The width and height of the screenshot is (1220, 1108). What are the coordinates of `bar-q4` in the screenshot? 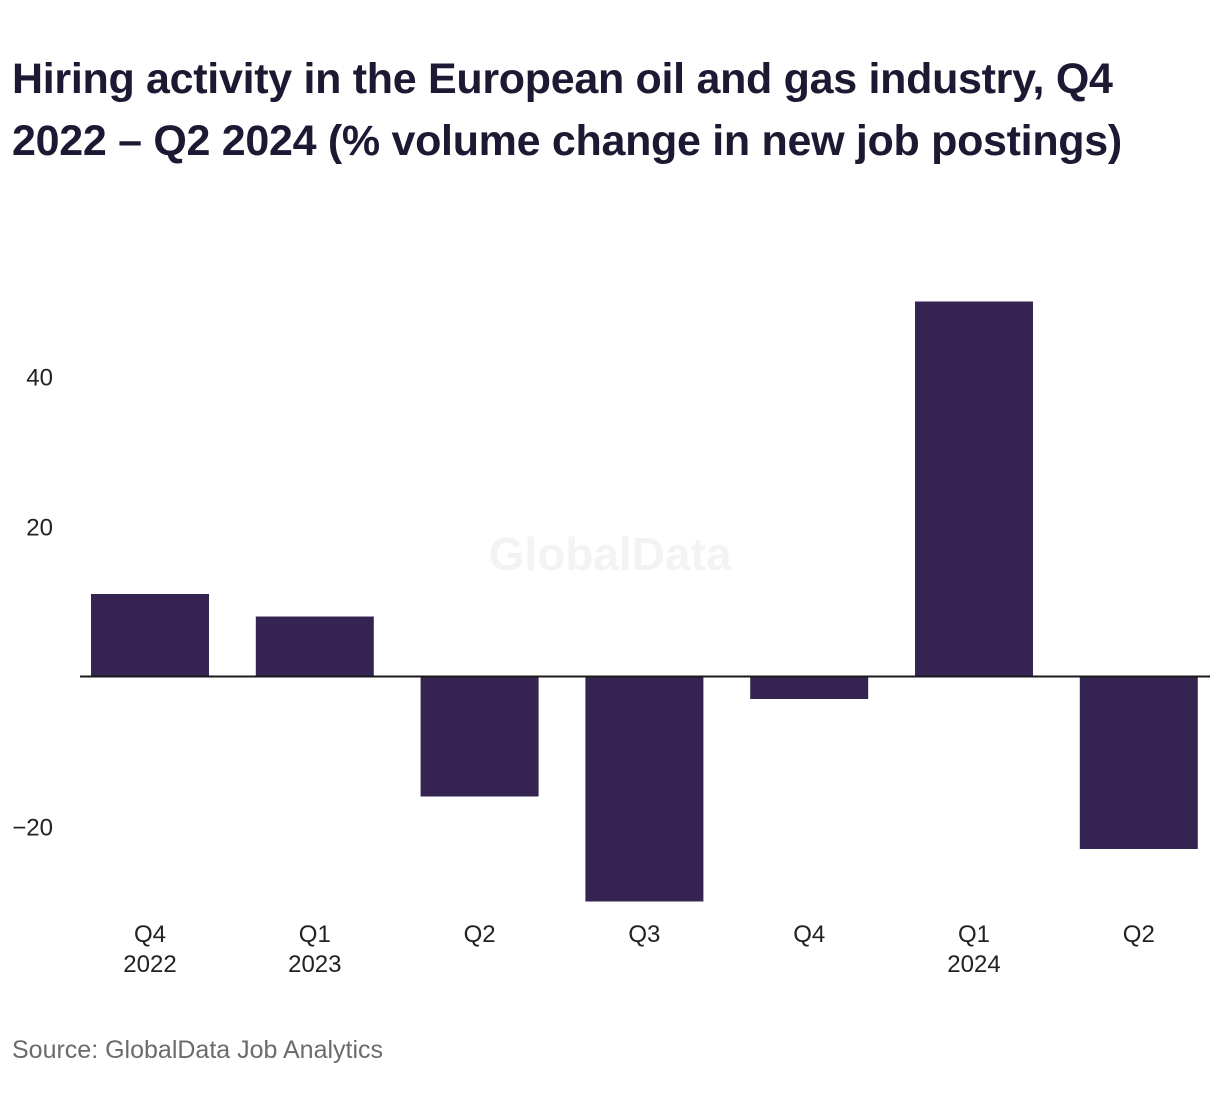 It's located at (809, 687).